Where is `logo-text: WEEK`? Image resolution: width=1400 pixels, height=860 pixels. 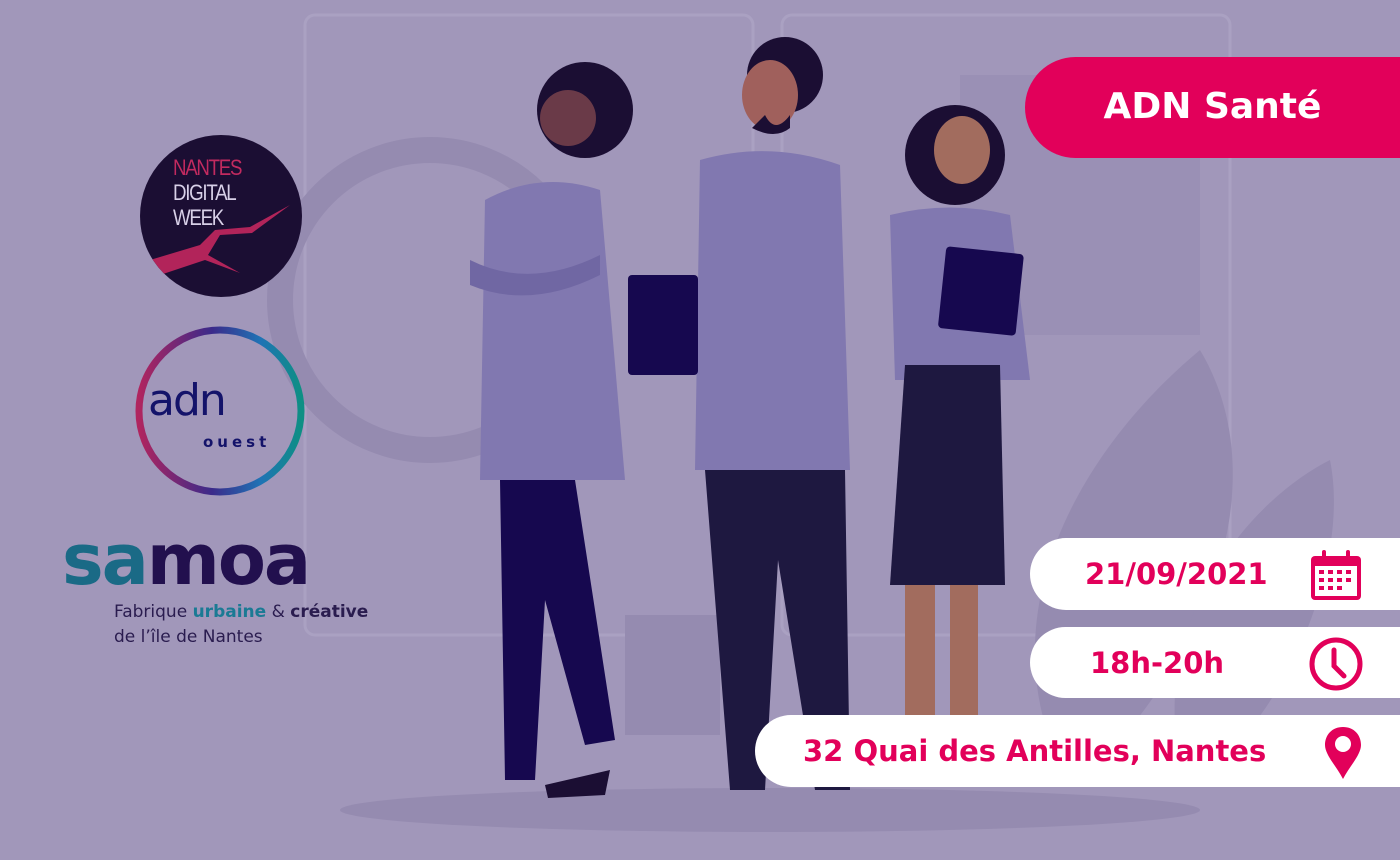
logo-text: WEEK is located at coordinates (198, 217).